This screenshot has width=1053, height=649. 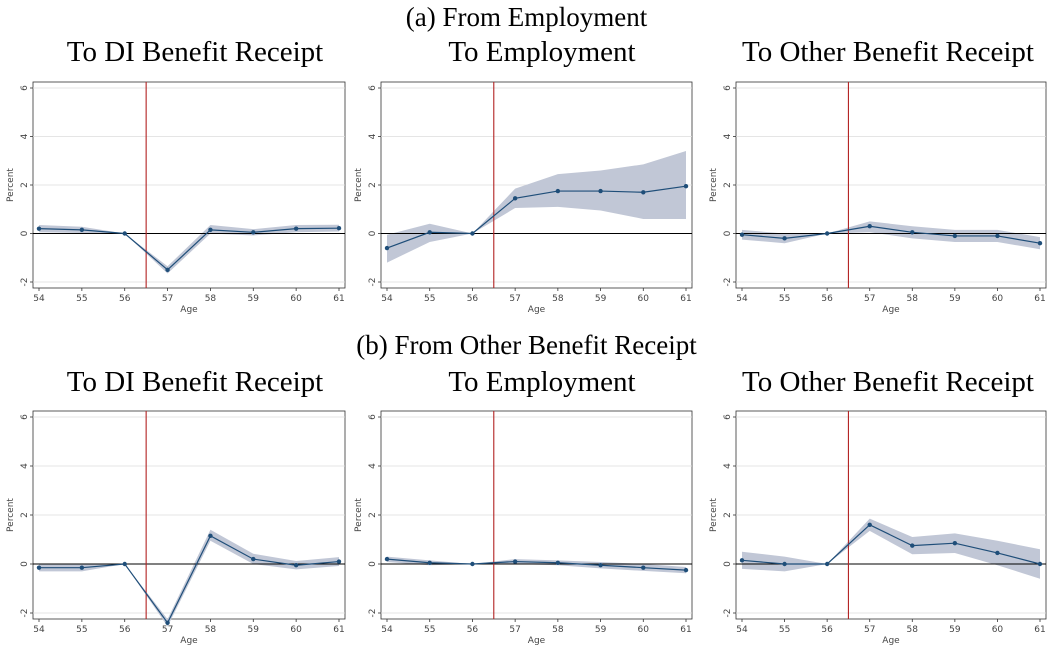 What do you see at coordinates (542, 382) in the screenshot?
I see `panel-title-b-employment: To Employment` at bounding box center [542, 382].